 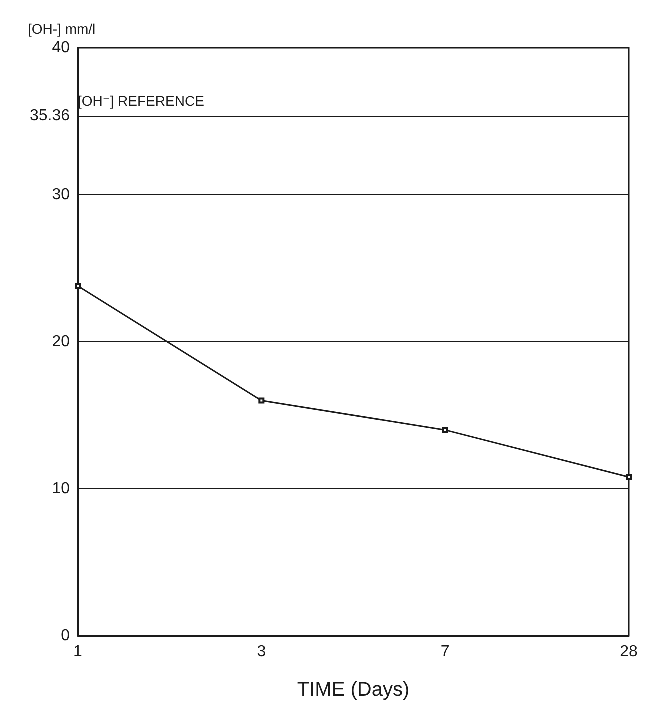 What do you see at coordinates (65, 636) in the screenshot?
I see `y-tick-label: 0` at bounding box center [65, 636].